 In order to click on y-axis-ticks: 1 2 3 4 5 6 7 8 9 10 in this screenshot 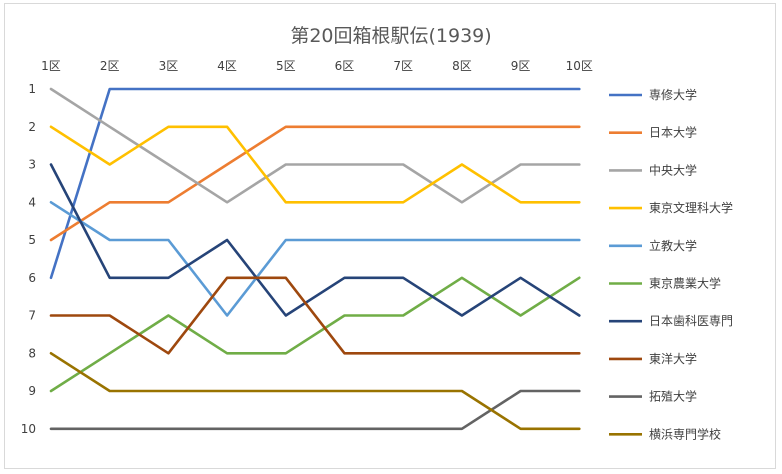, I will do `click(28, 259)`.